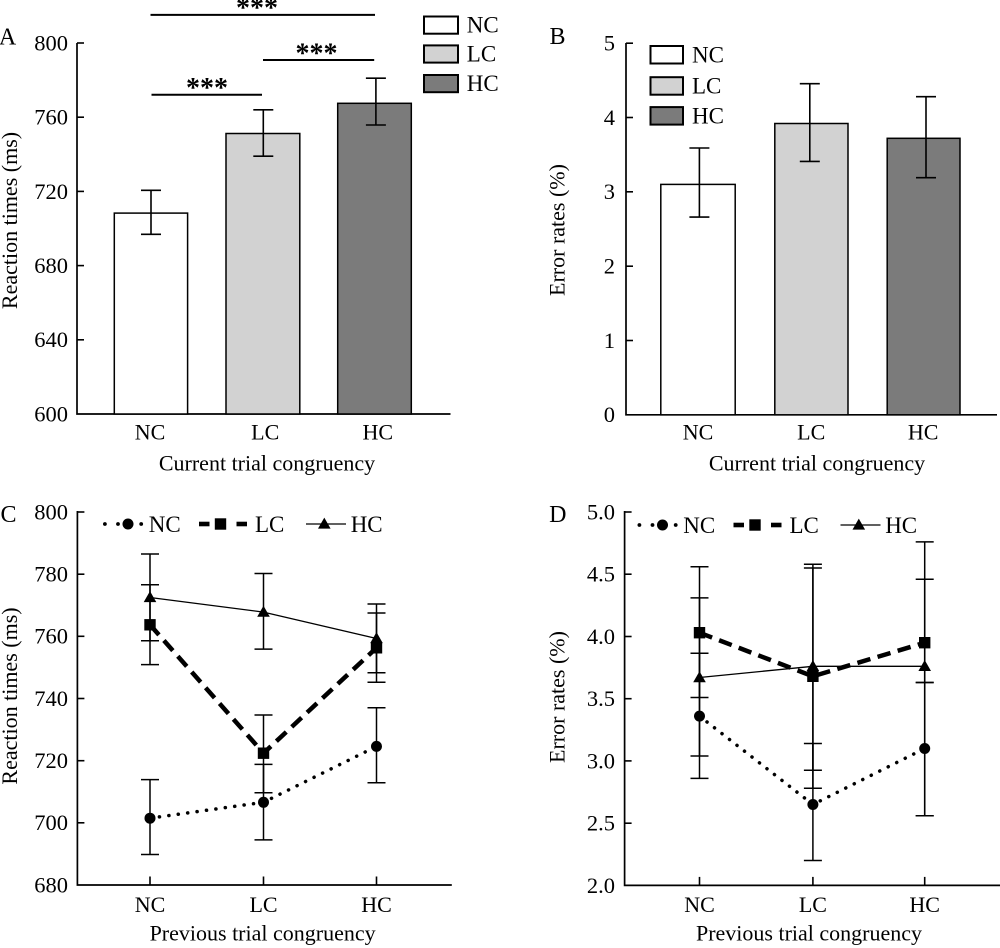  I want to click on svg-text: 700, so click(51, 822).